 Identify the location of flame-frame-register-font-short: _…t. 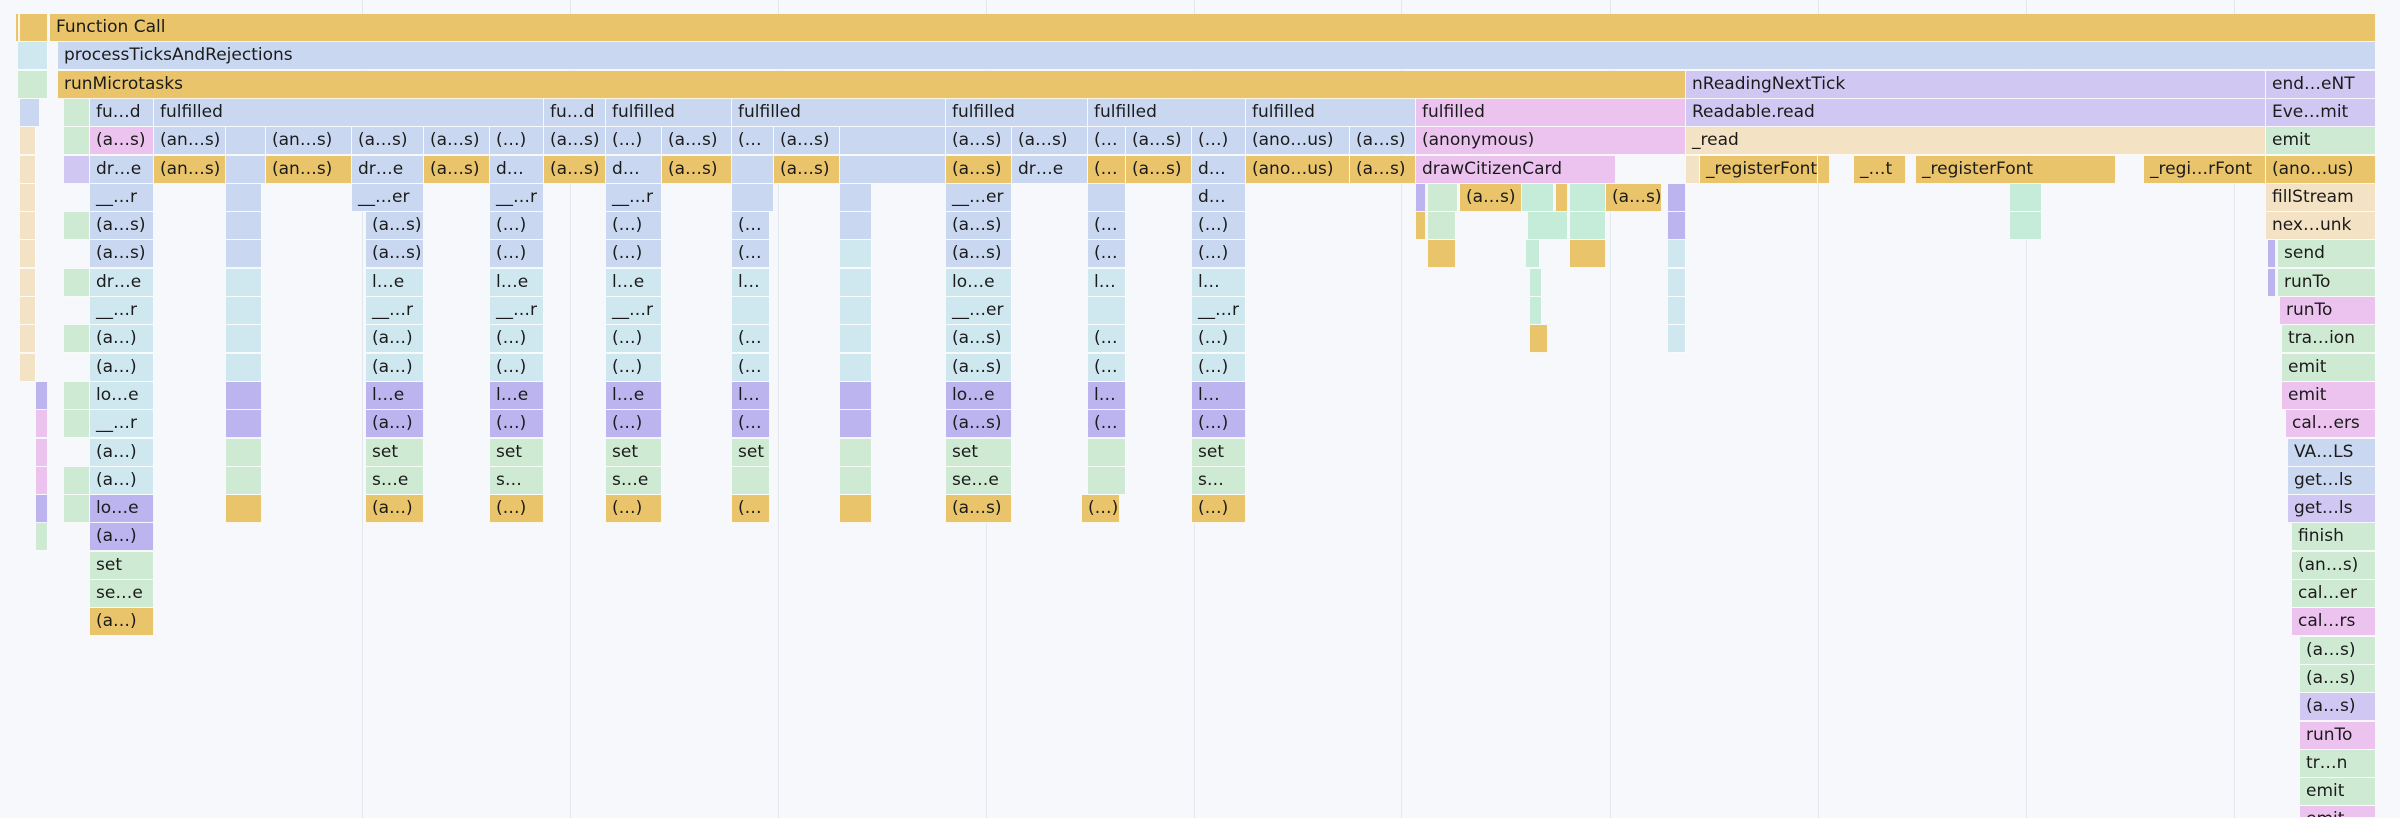
(1880, 169).